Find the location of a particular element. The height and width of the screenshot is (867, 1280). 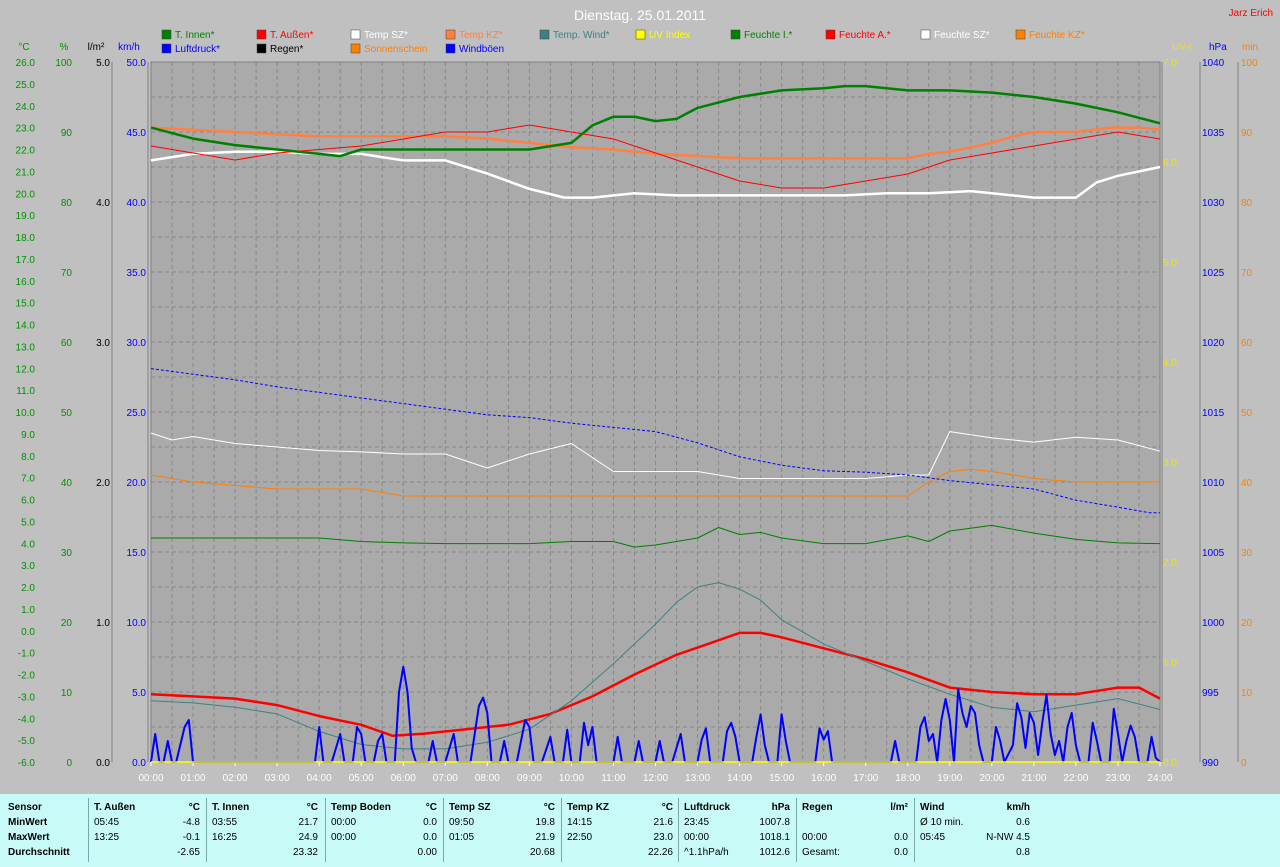

legend-label: T. Innen* is located at coordinates (195, 35).